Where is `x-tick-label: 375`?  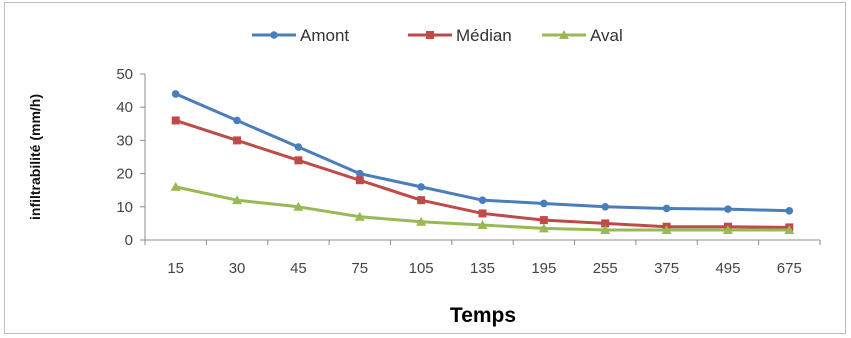
x-tick-label: 375 is located at coordinates (666, 268).